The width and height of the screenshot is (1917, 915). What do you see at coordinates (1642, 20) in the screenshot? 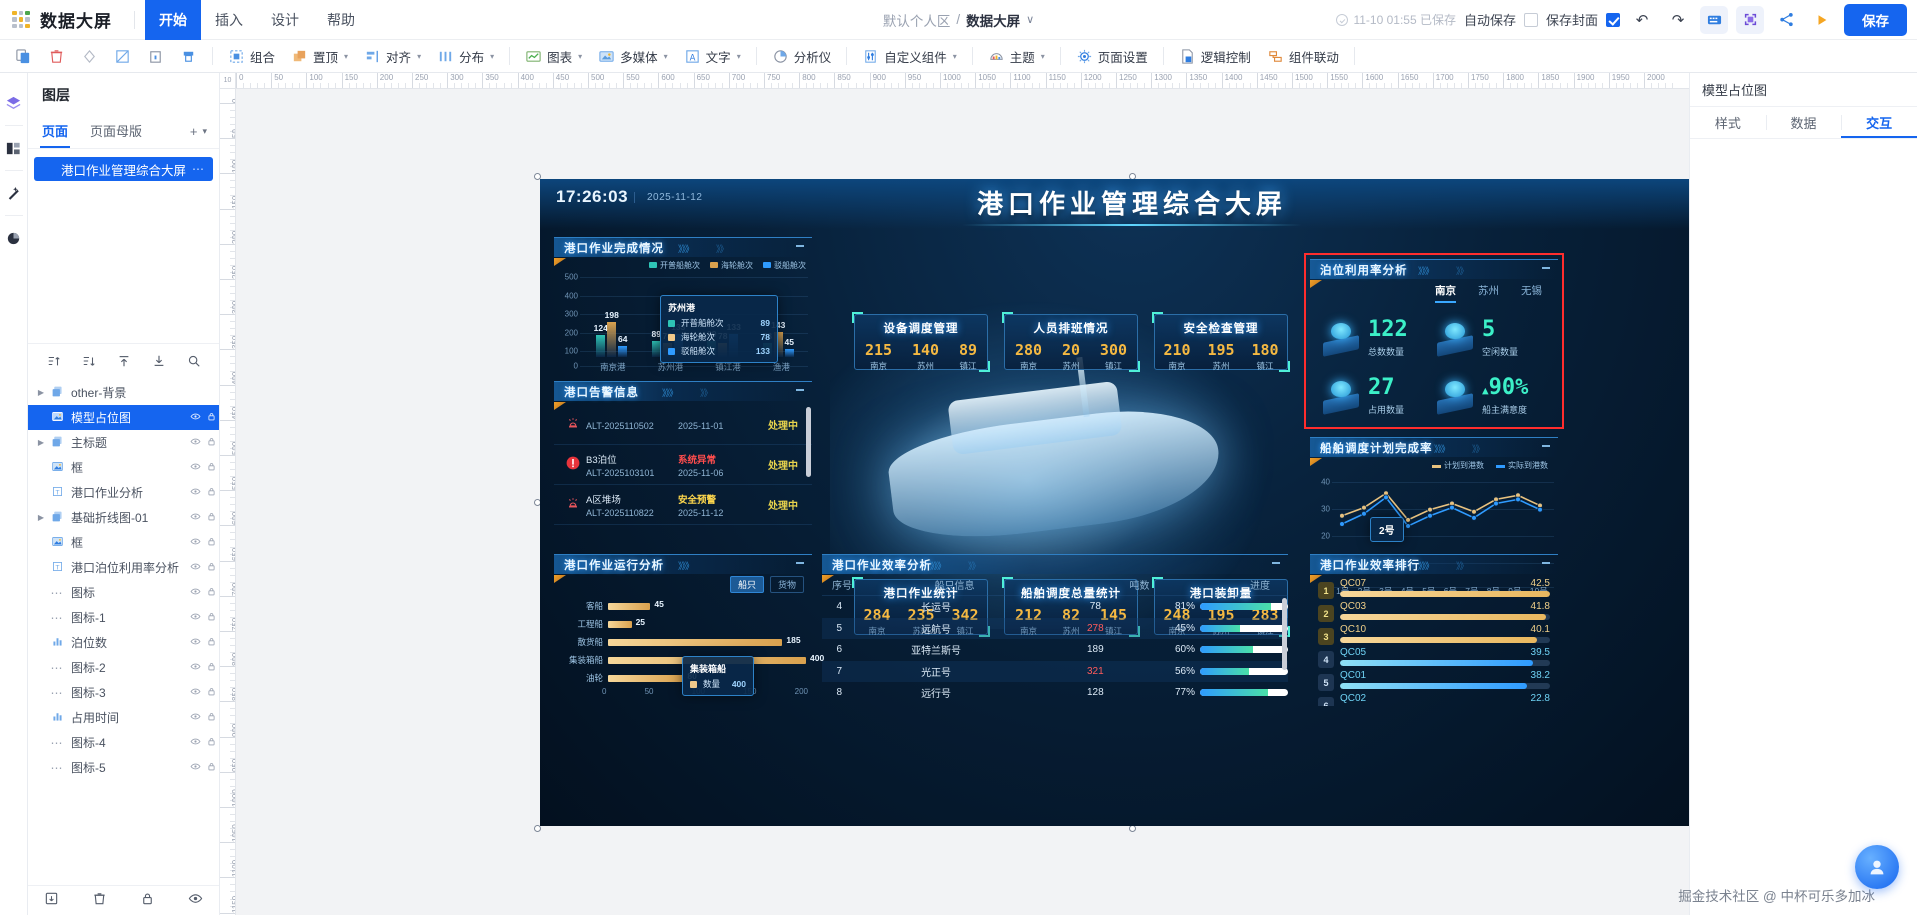
I see `undo-icon: ↶` at bounding box center [1642, 20].